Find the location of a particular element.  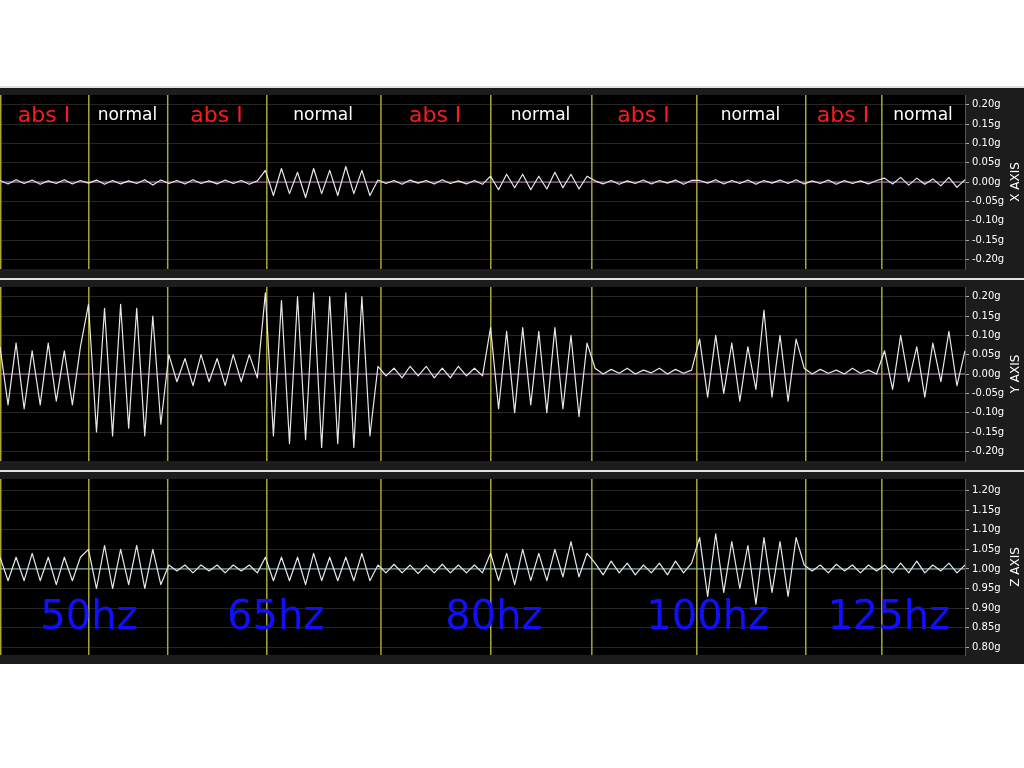

y-tick-label: 1.15g is located at coordinates (986, 509).